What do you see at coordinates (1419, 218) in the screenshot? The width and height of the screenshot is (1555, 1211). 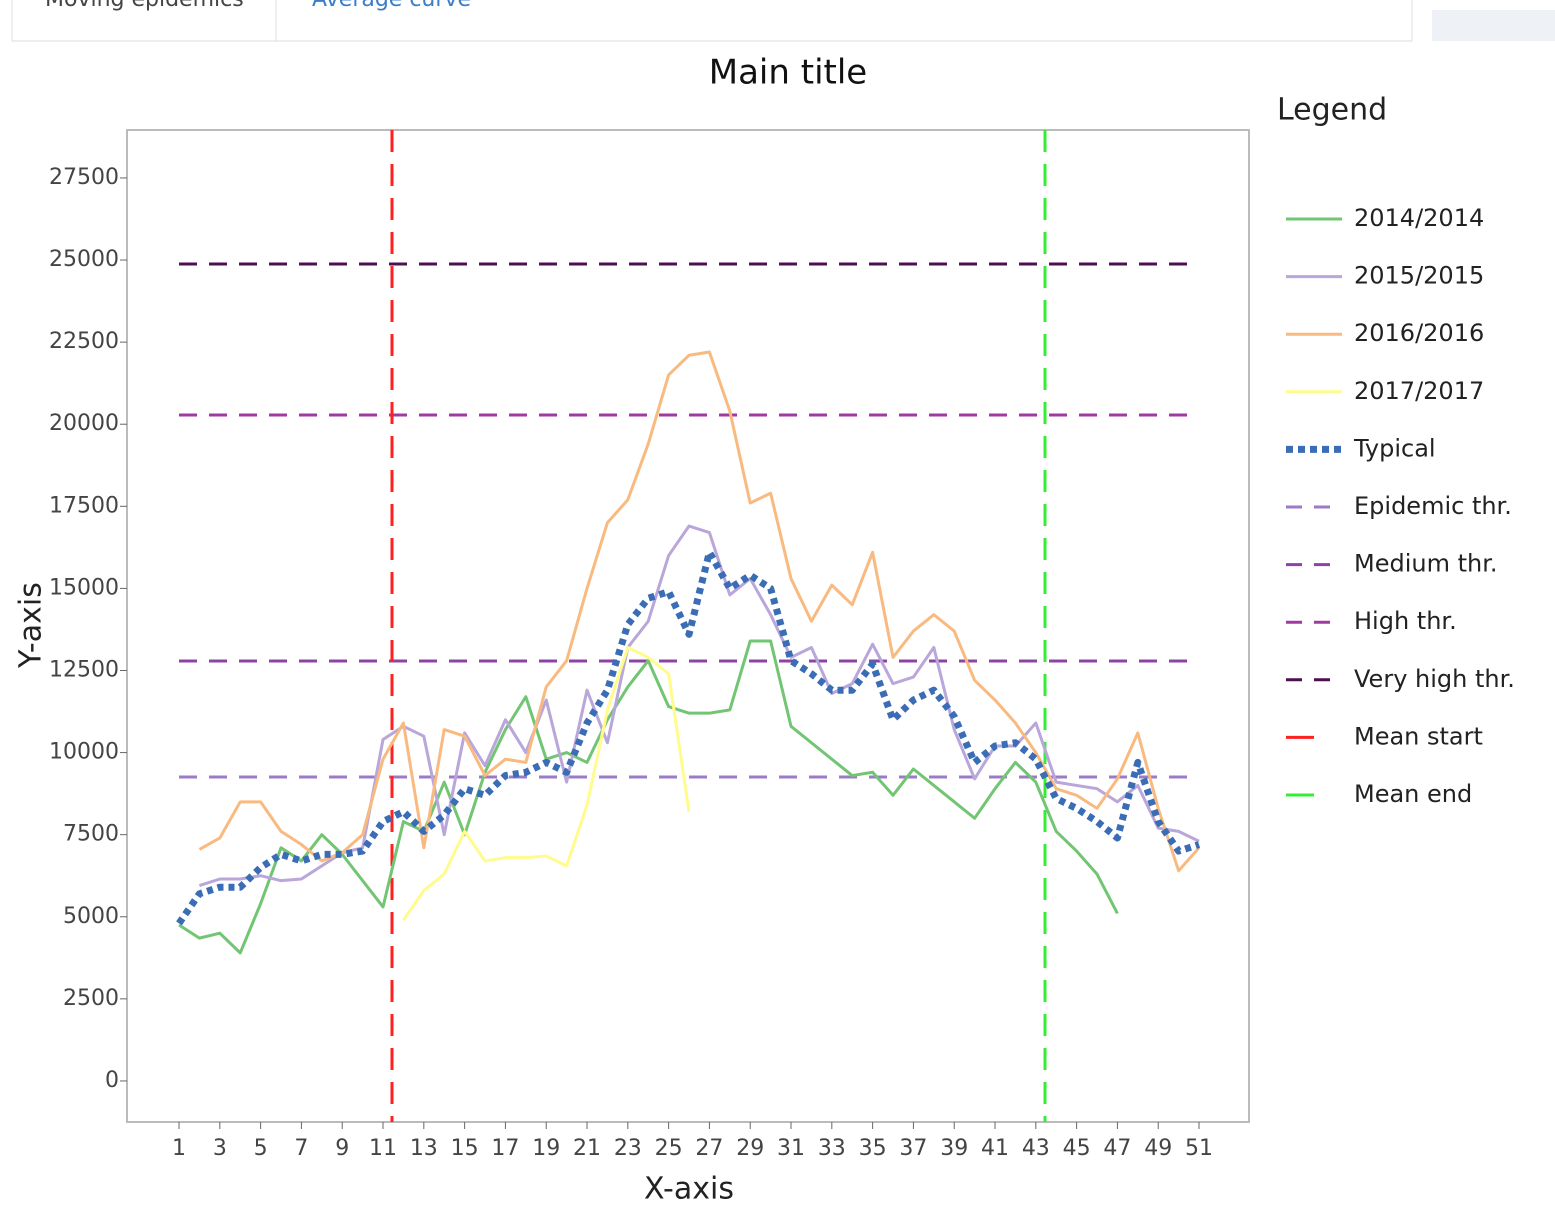 I see `legend-label: 2014/2014` at bounding box center [1419, 218].